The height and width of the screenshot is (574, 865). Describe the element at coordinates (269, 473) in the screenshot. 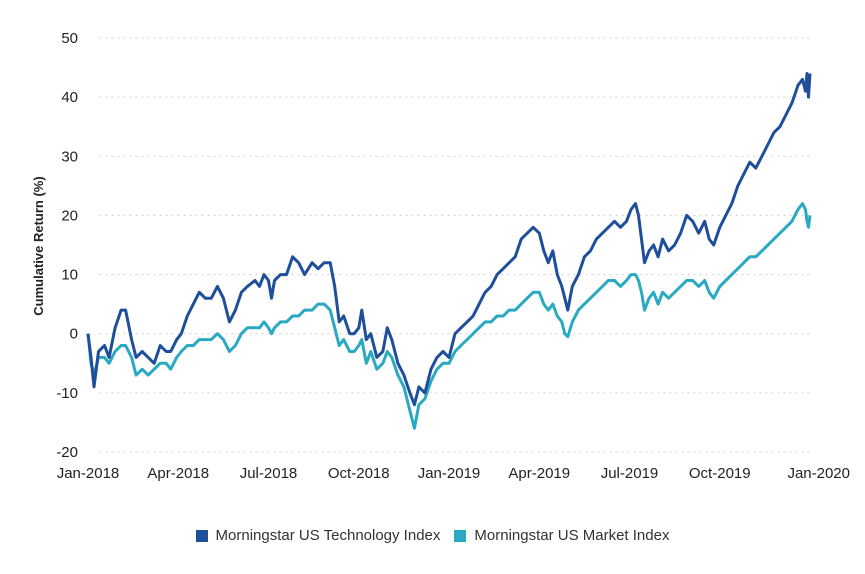

I see `x-tick-label: Jul-2018` at that location.